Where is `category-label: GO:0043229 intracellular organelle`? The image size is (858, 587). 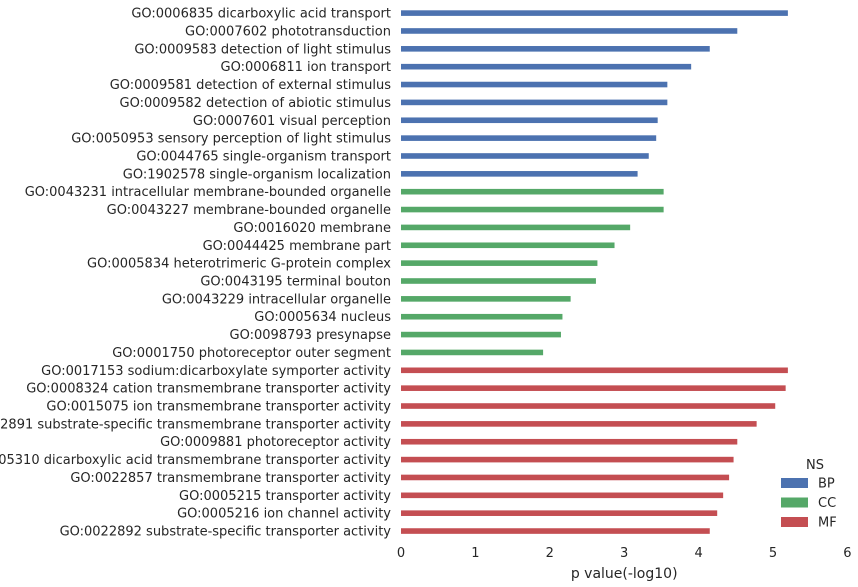 category-label: GO:0043229 intracellular organelle is located at coordinates (276, 299).